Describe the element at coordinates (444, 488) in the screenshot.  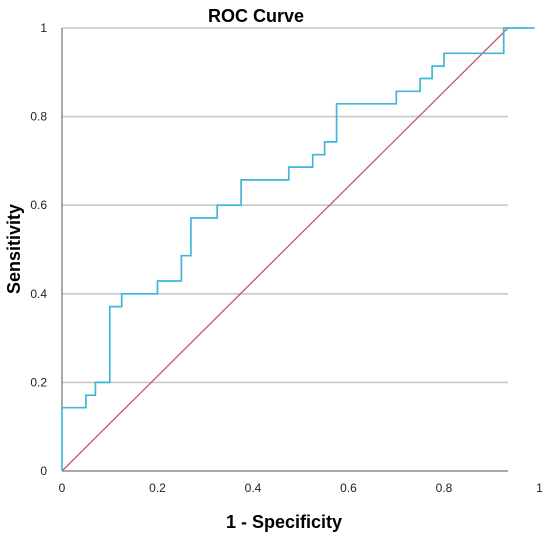
I see `x-tick-label: 0.8` at that location.